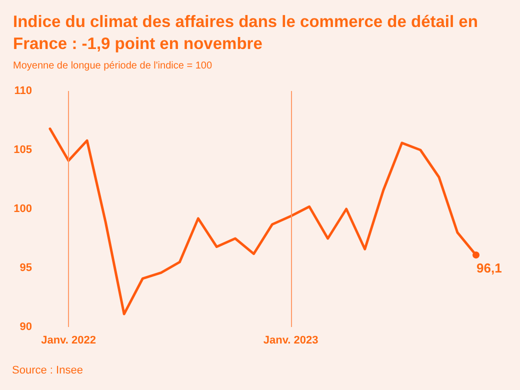 The height and width of the screenshot is (390, 520). I want to click on y-tick-label: 110, so click(23, 91).